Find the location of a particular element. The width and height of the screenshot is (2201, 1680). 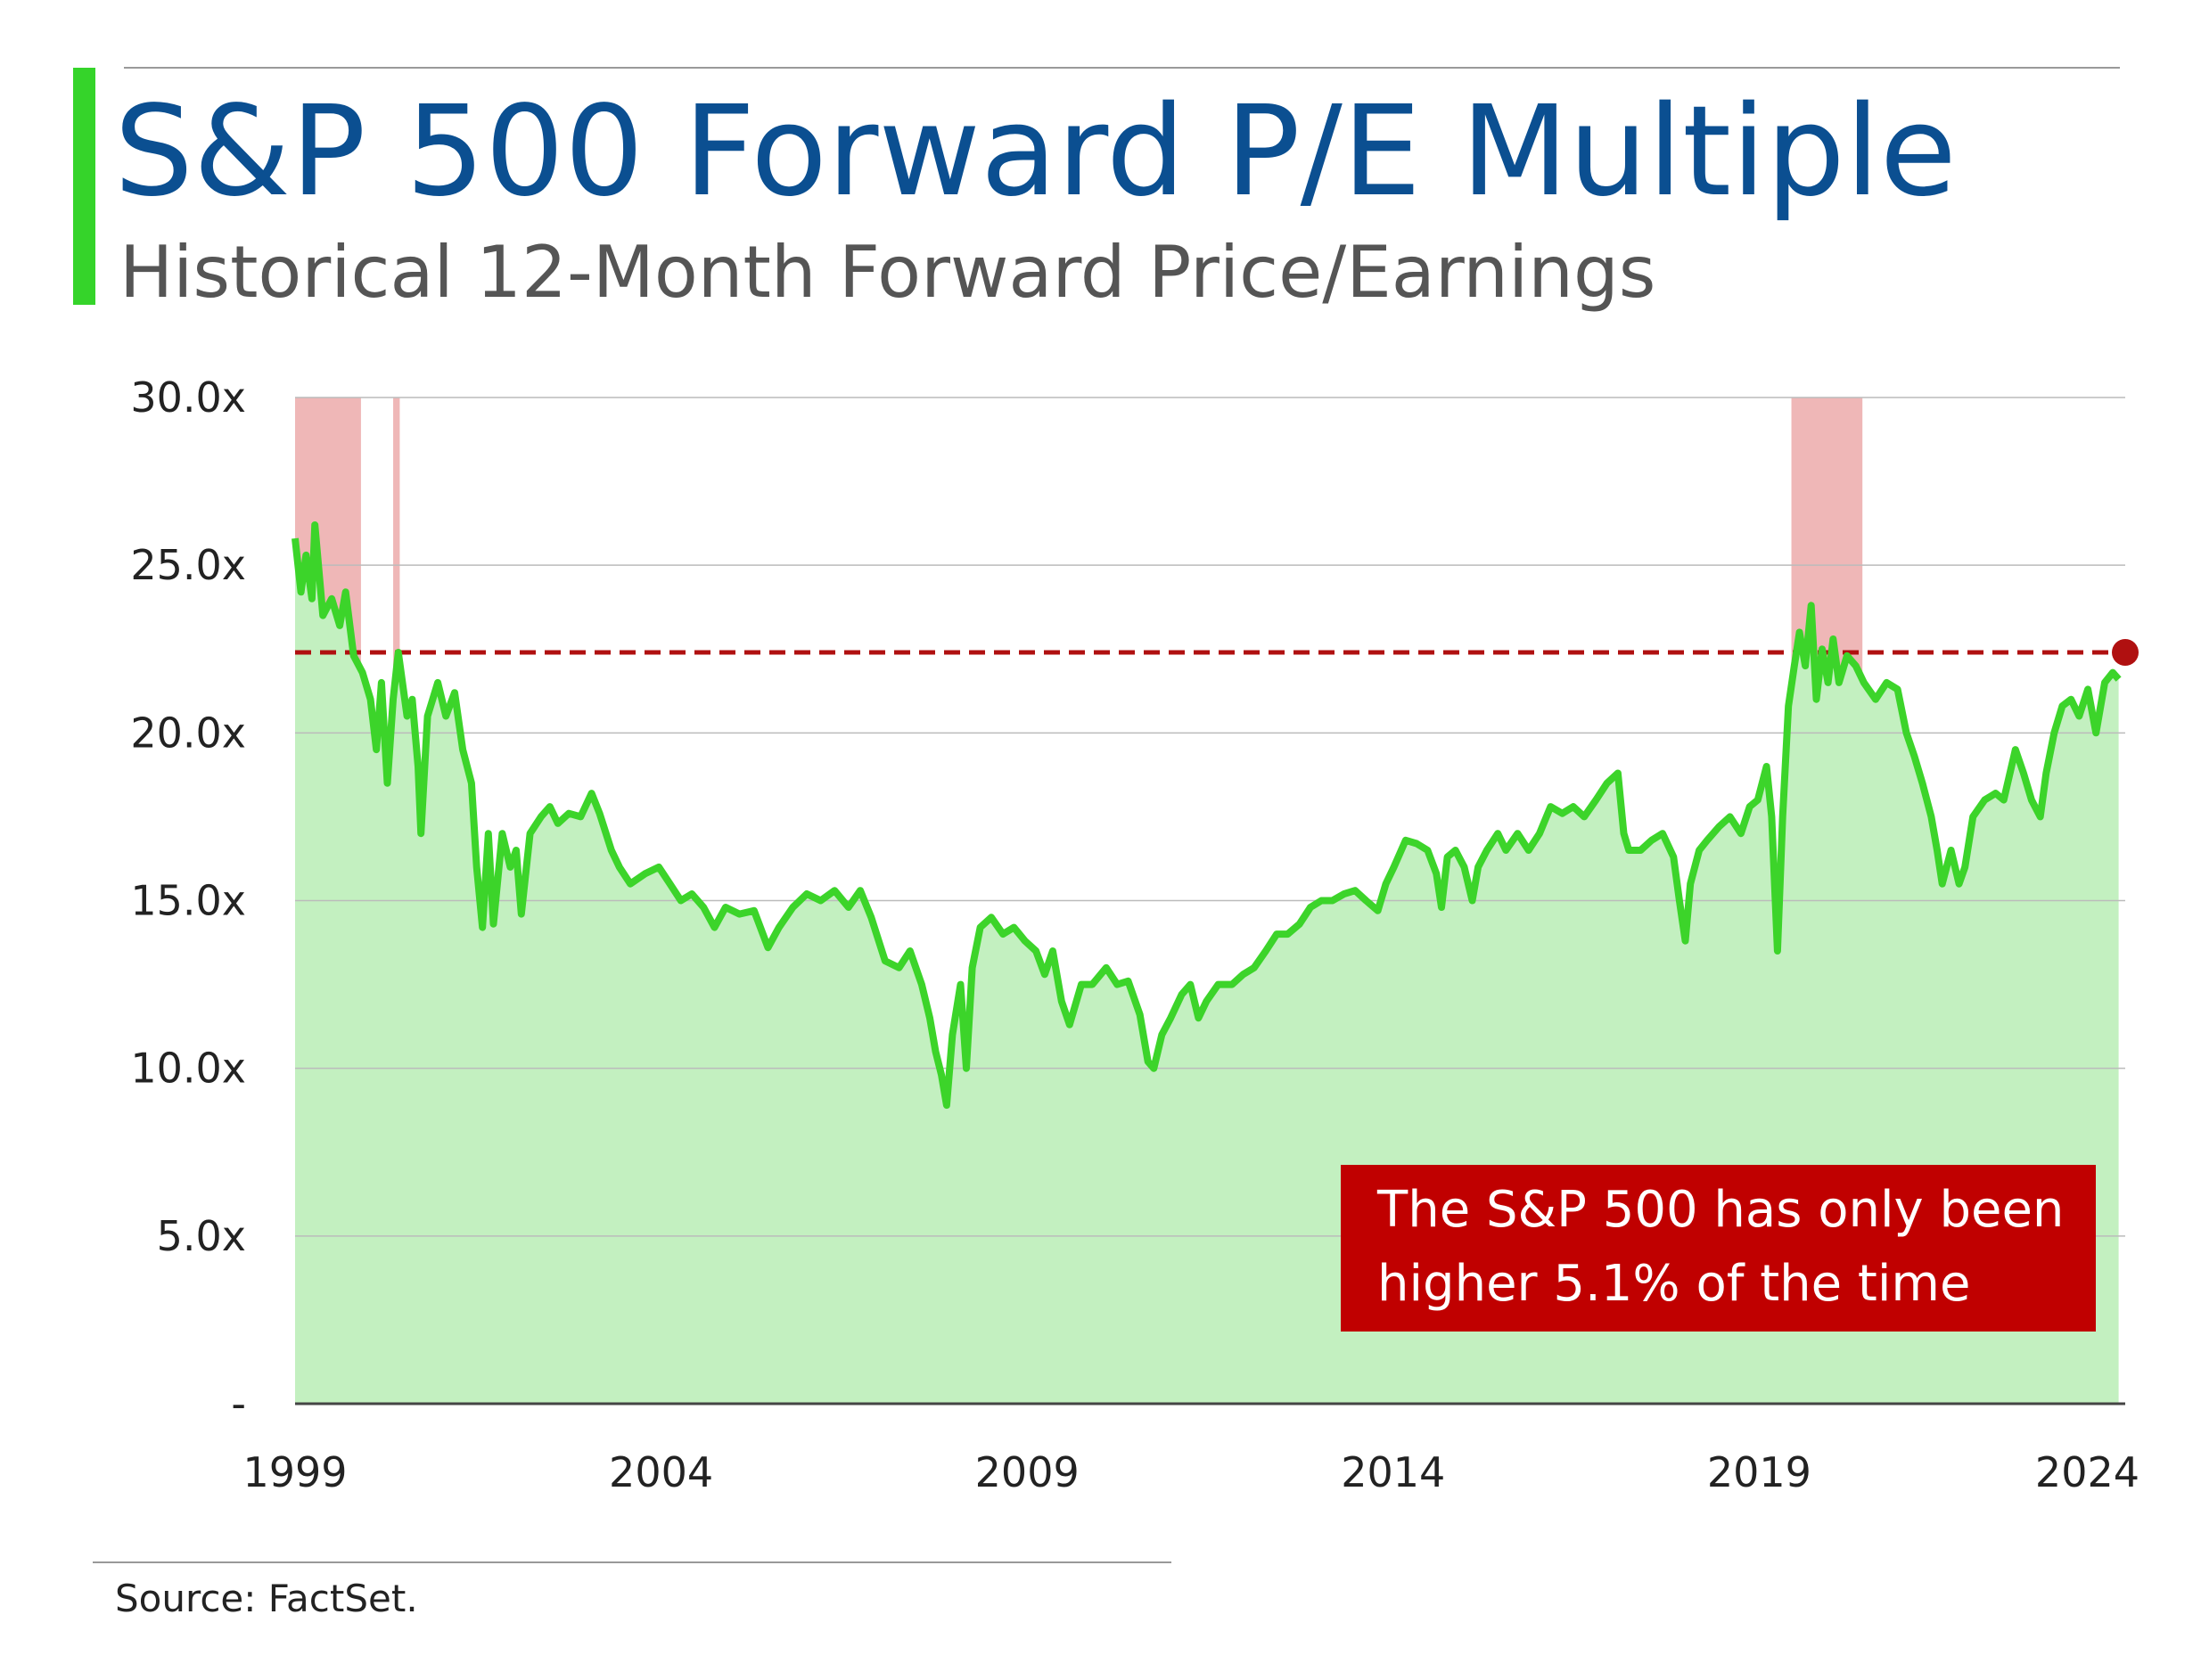

reference-dot is located at coordinates (2125, 653).